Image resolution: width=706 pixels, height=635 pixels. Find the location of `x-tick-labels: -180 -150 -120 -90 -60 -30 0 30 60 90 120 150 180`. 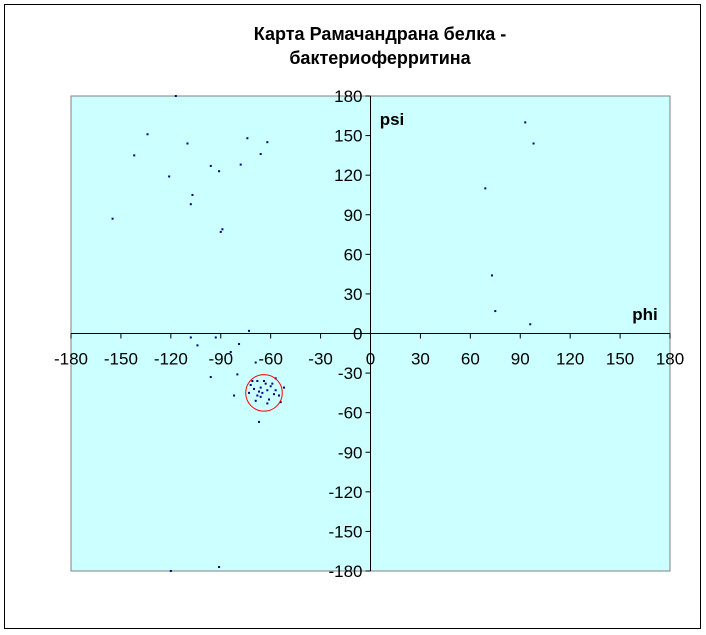

x-tick-labels: -180 -150 -120 -90 -60 -30 0 30 60 90 120 150 180 is located at coordinates (369, 351).